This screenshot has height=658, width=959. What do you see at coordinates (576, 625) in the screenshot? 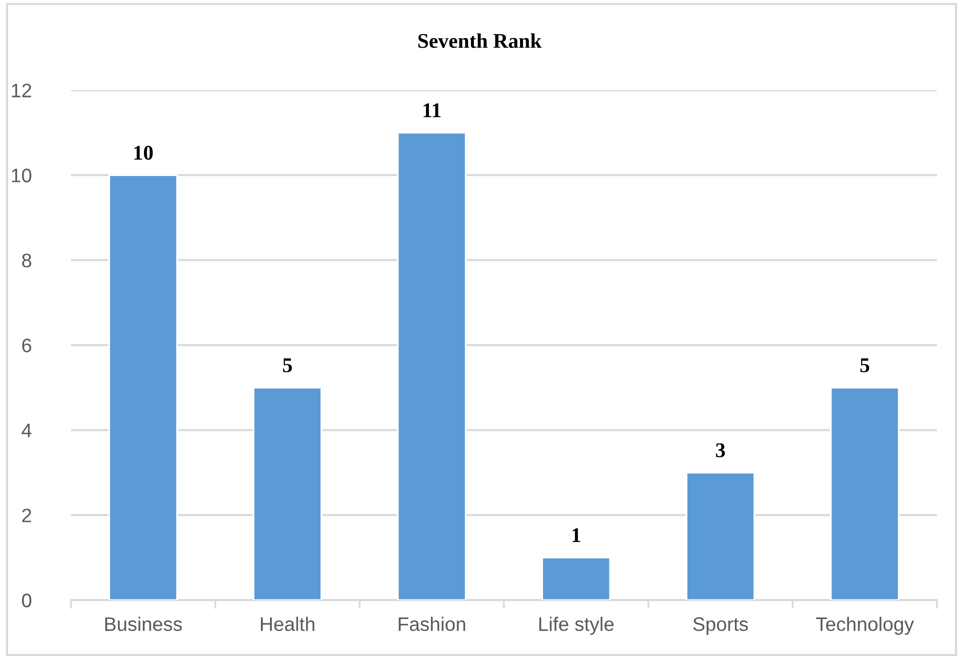
I see `x-tick-label: Life style` at bounding box center [576, 625].